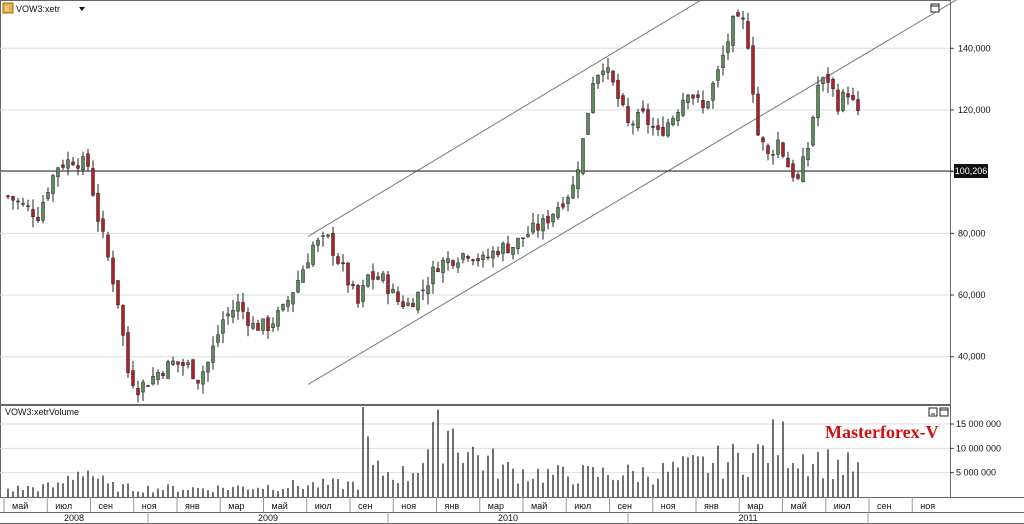 The height and width of the screenshot is (524, 1024). What do you see at coordinates (972, 295) in the screenshot?
I see `price-tick-label: 60,000` at bounding box center [972, 295].